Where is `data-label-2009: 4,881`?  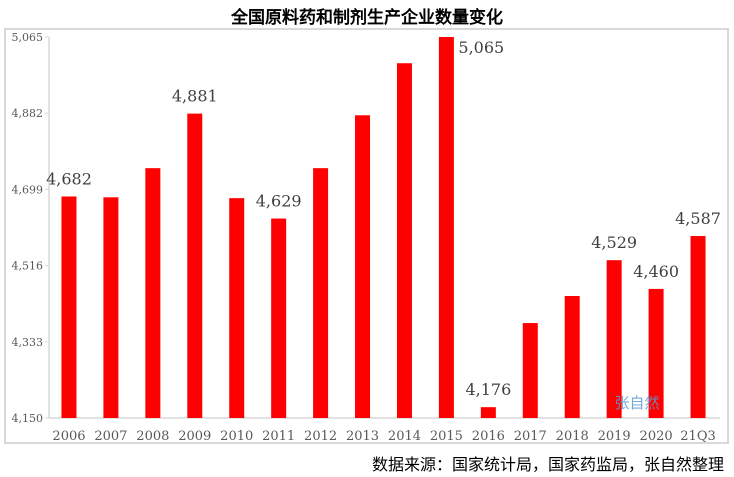 data-label-2009: 4,881 is located at coordinates (195, 96).